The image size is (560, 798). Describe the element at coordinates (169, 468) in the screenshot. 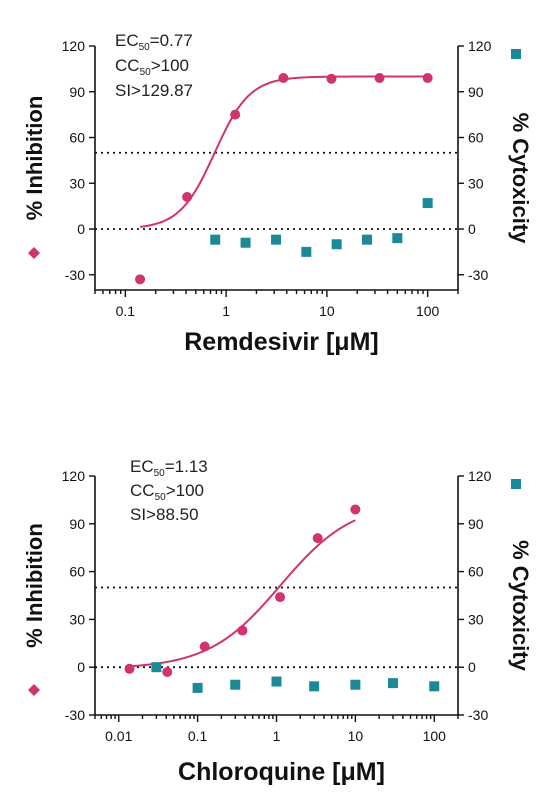

I see `ec50-label: EC50=1.13` at that location.